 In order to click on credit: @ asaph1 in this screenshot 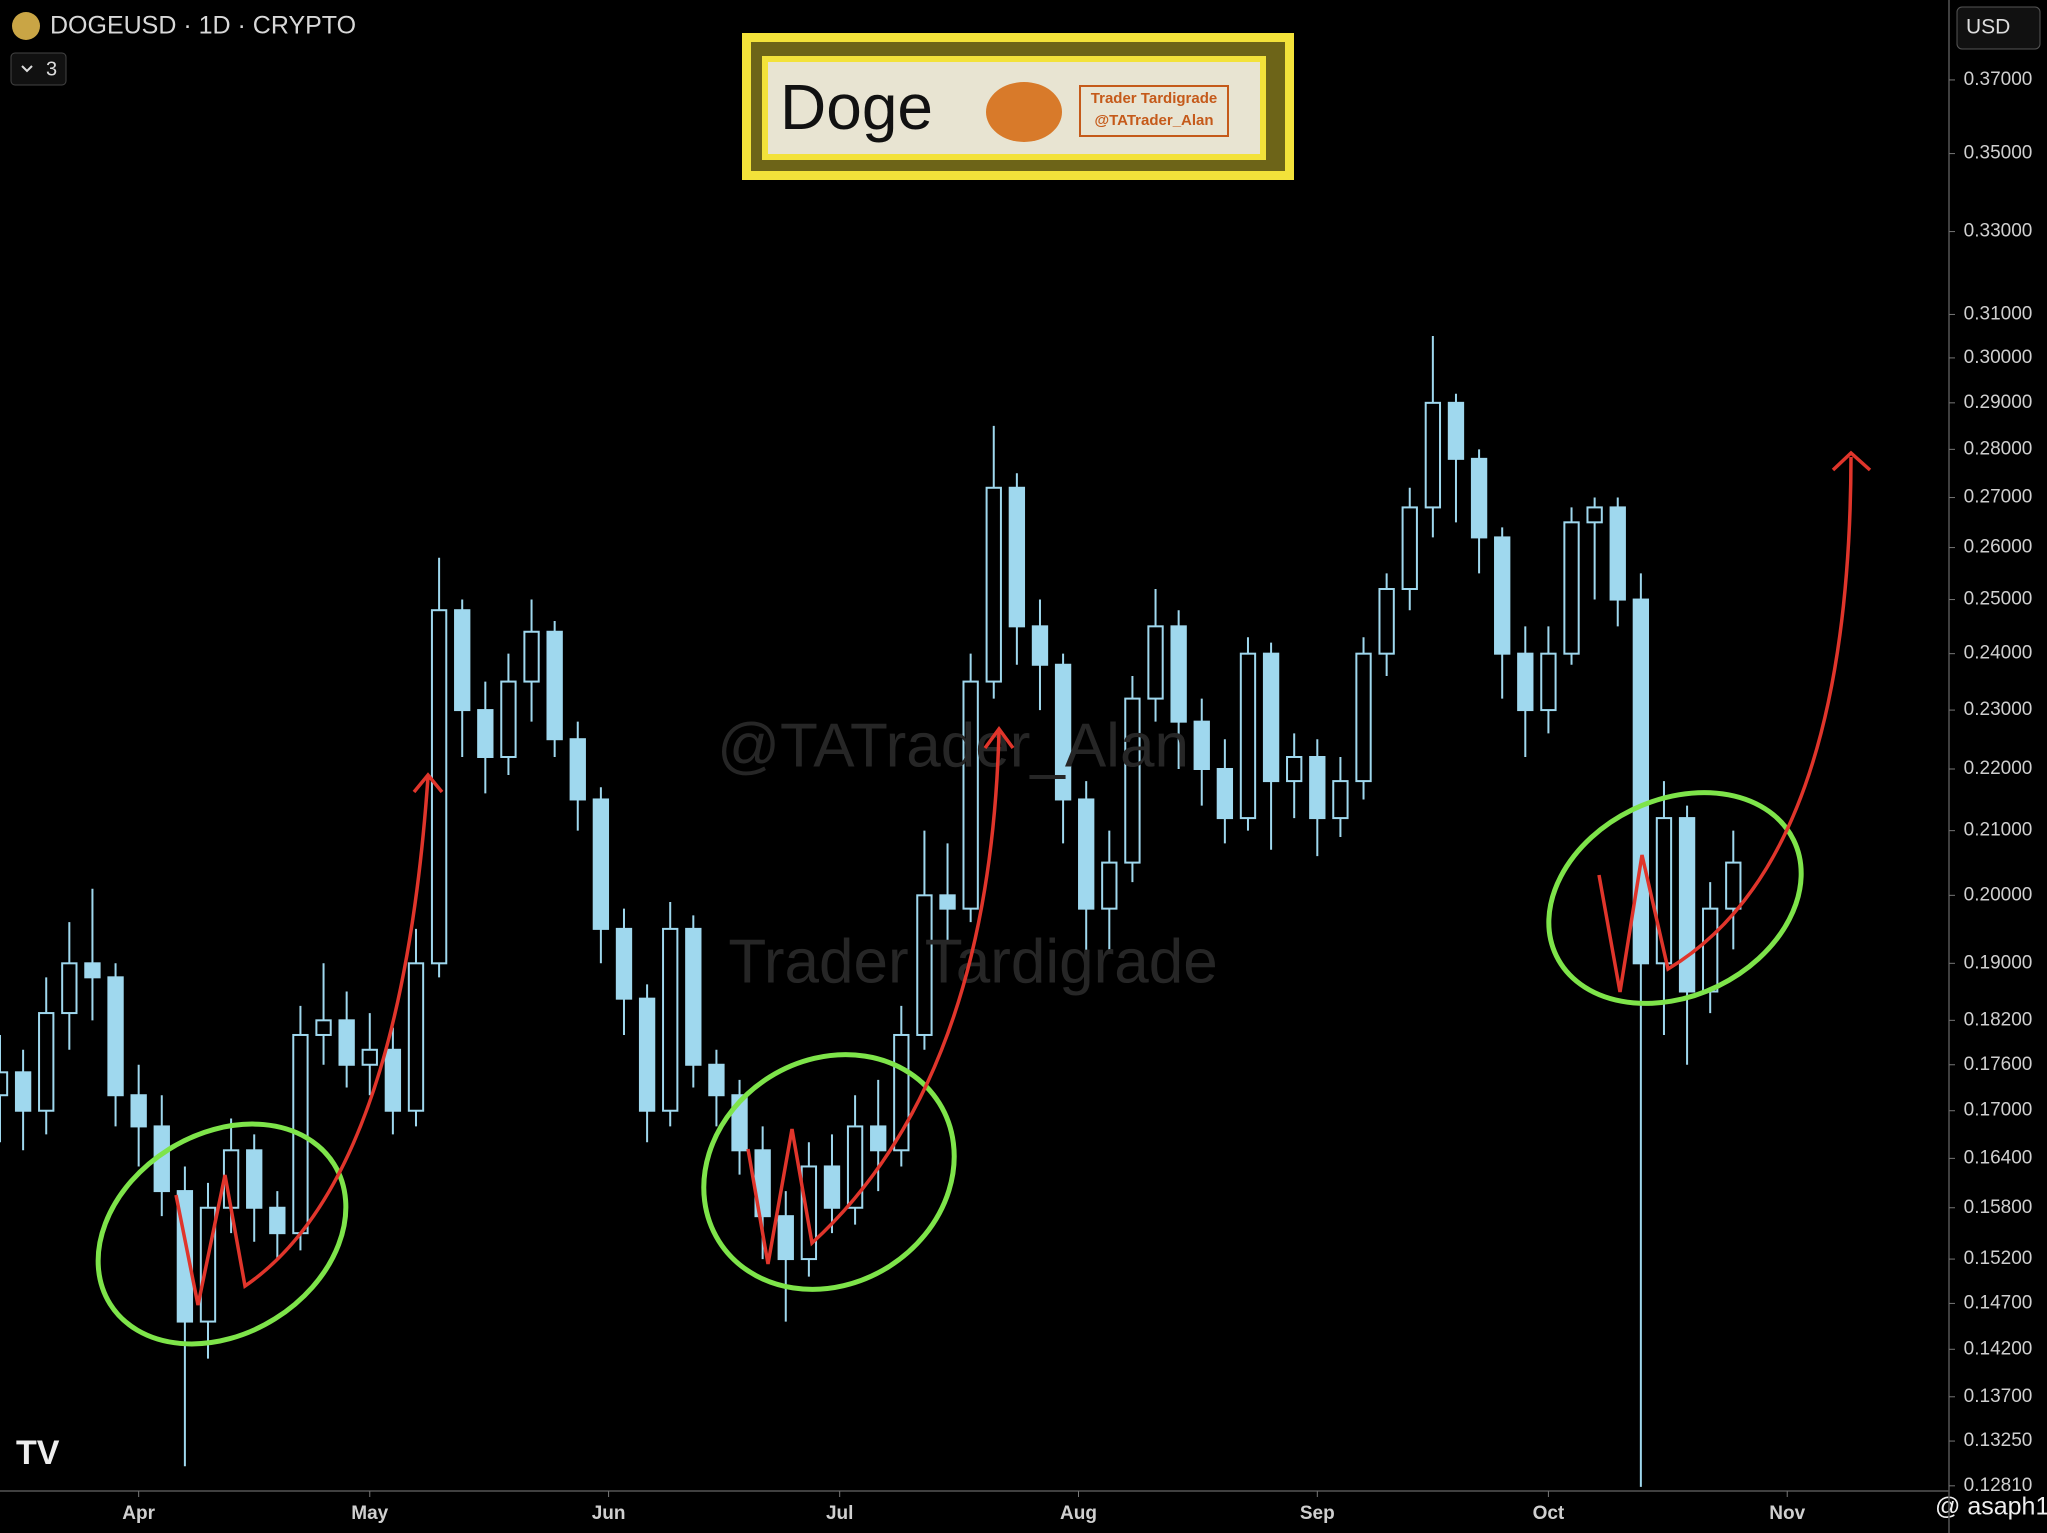, I will do `click(1991, 1507)`.